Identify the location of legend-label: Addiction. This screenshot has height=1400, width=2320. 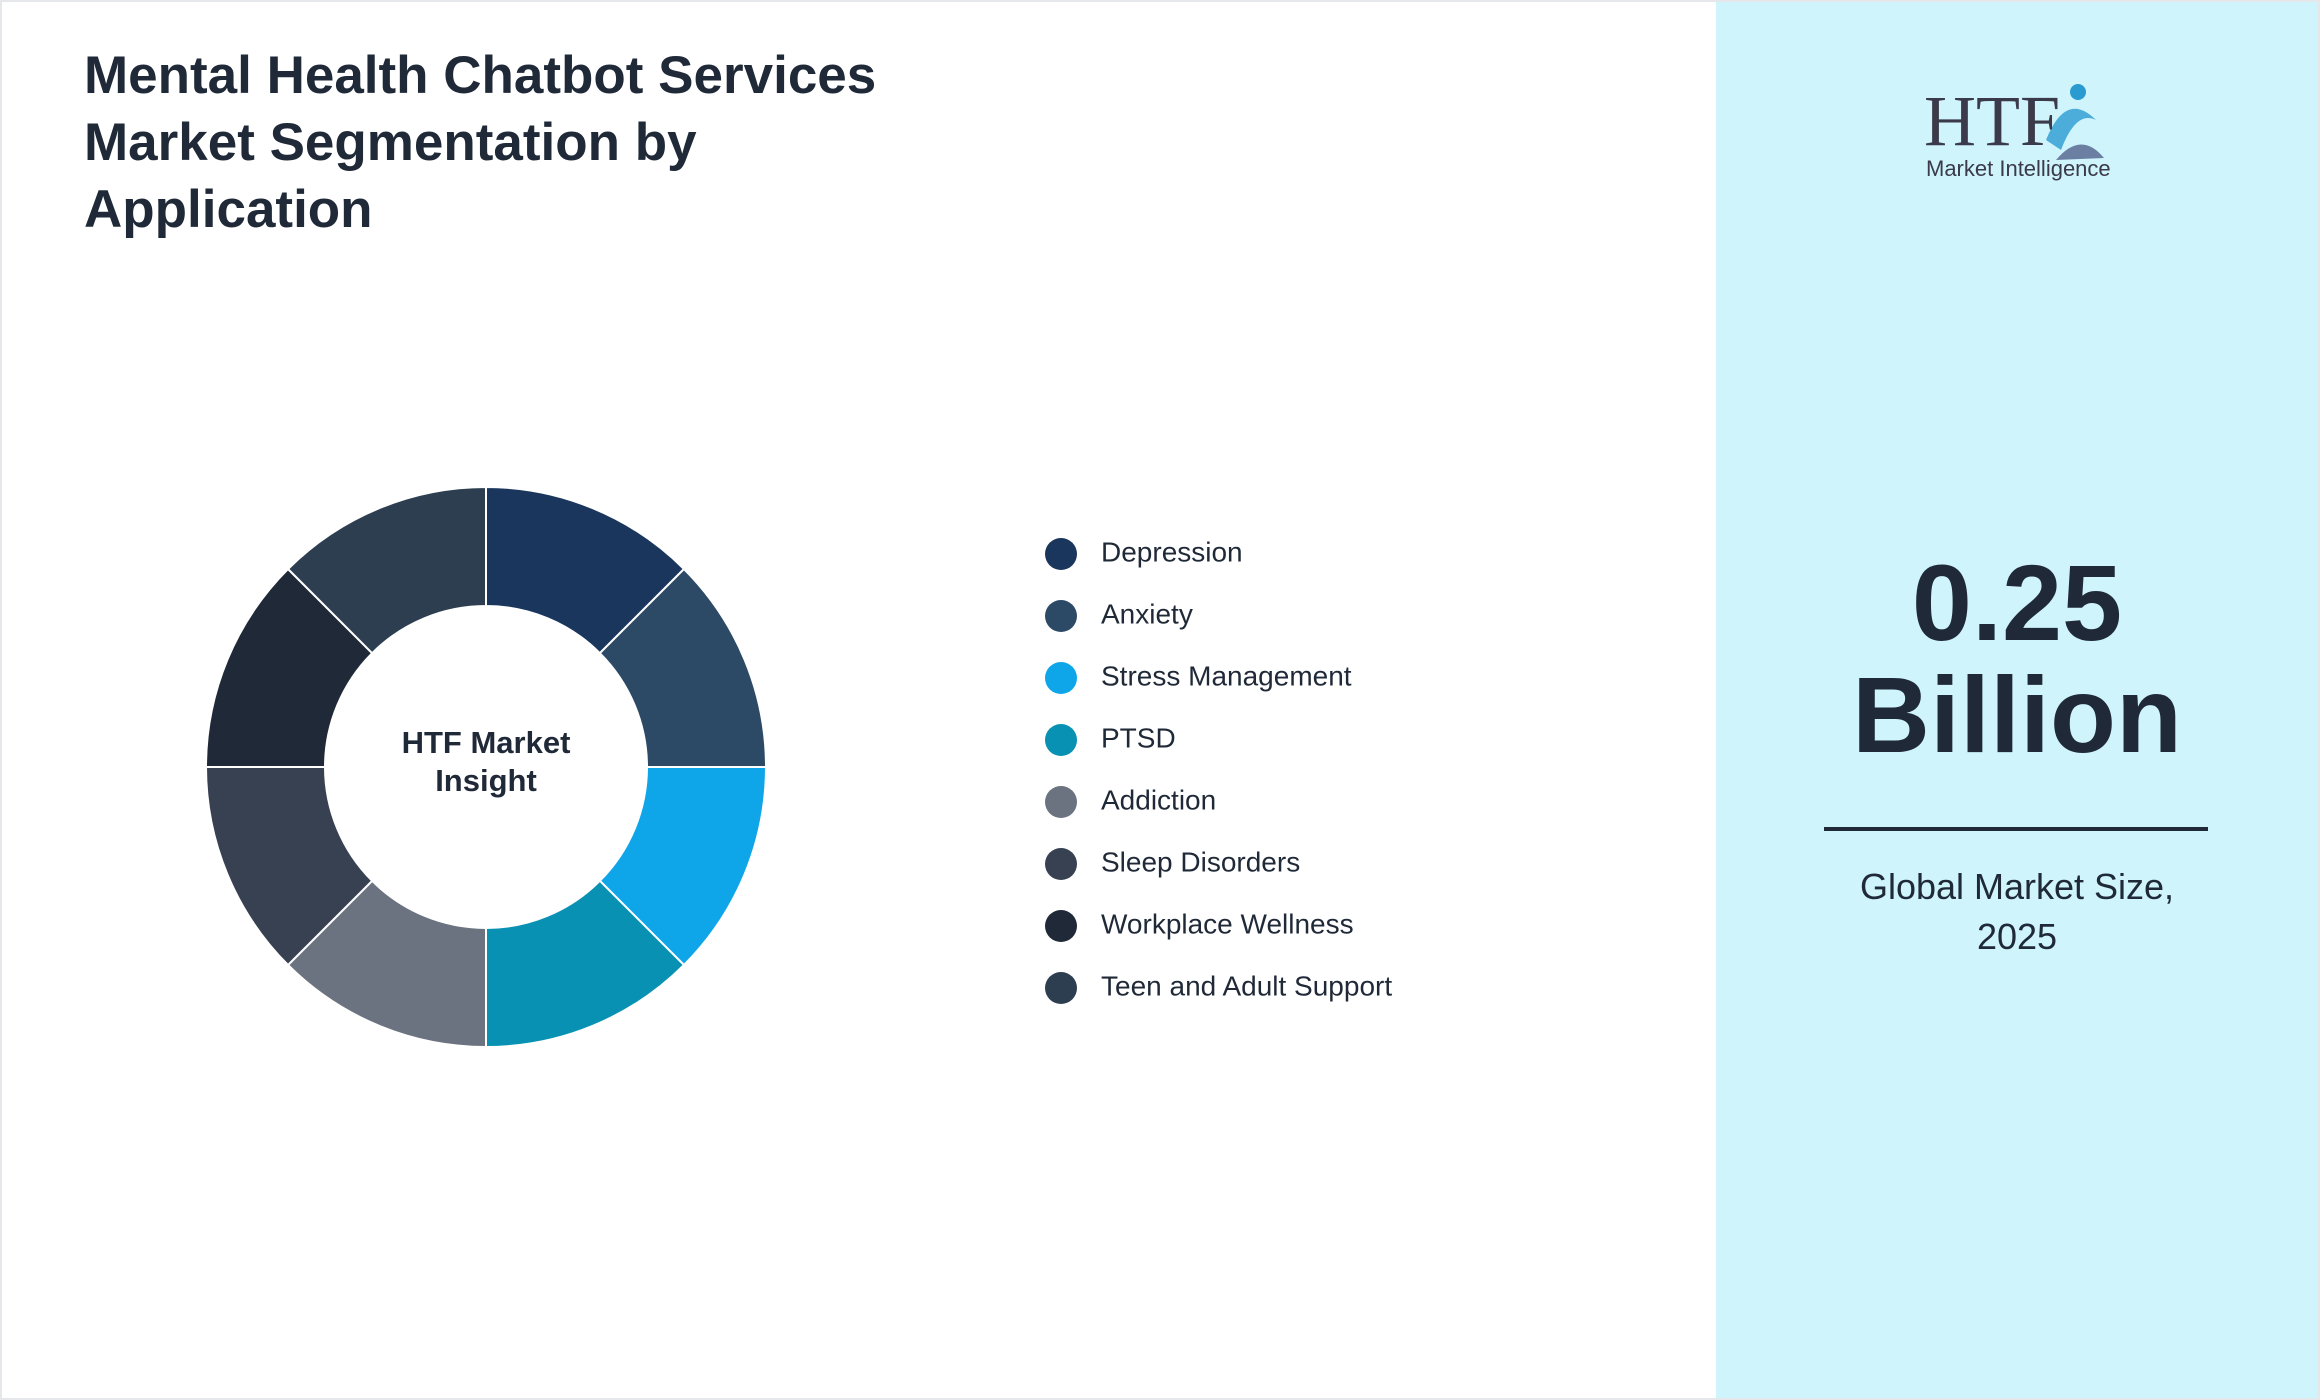
(1158, 799).